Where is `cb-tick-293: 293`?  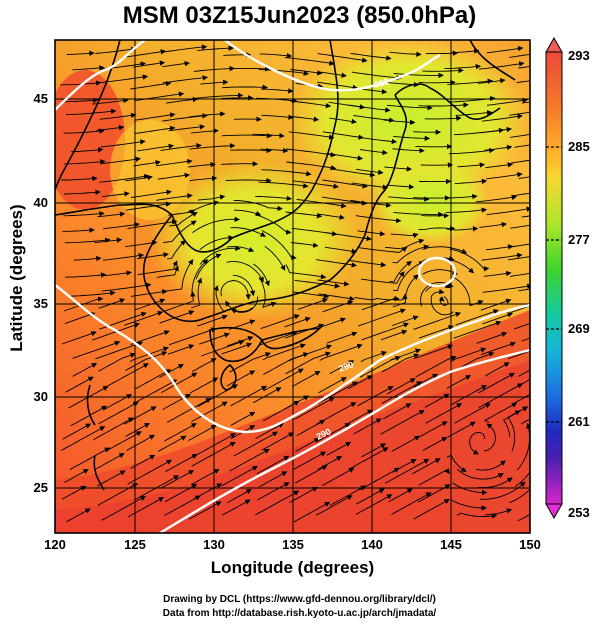 cb-tick-293: 293 is located at coordinates (579, 55).